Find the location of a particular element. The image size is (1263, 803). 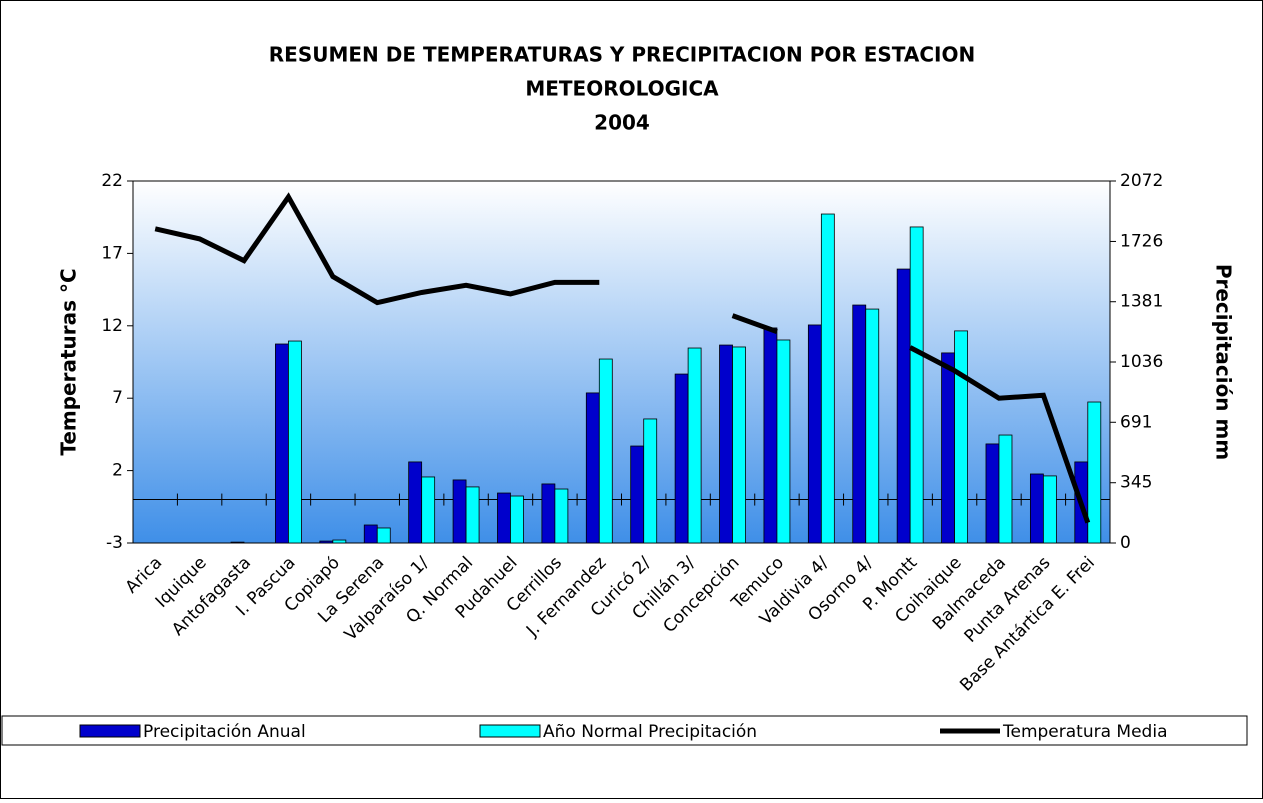

y-tick-label: 7 is located at coordinates (117, 398).